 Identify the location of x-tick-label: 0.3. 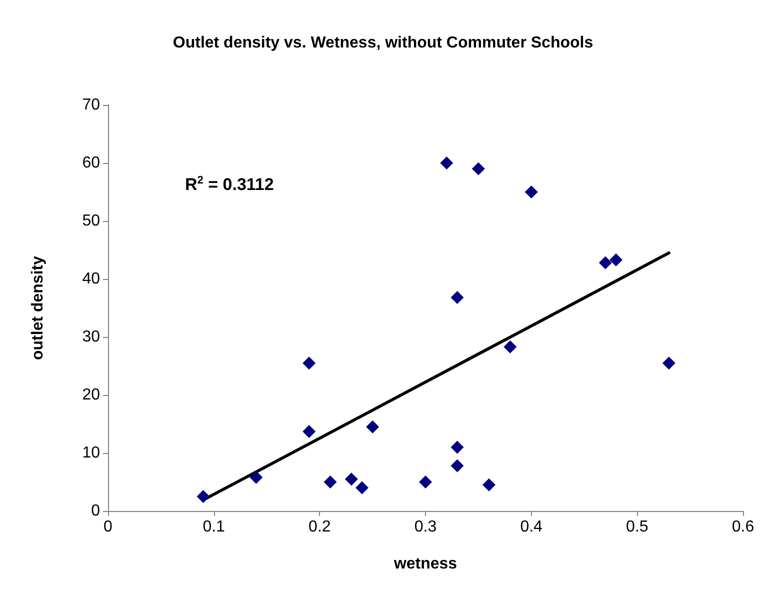
(425, 527).